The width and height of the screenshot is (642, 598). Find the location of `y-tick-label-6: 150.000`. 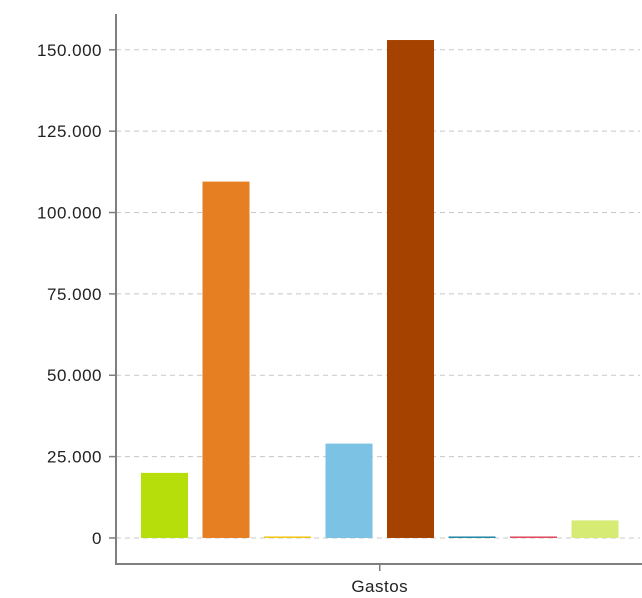

y-tick-label-6: 150.000 is located at coordinates (69, 50).